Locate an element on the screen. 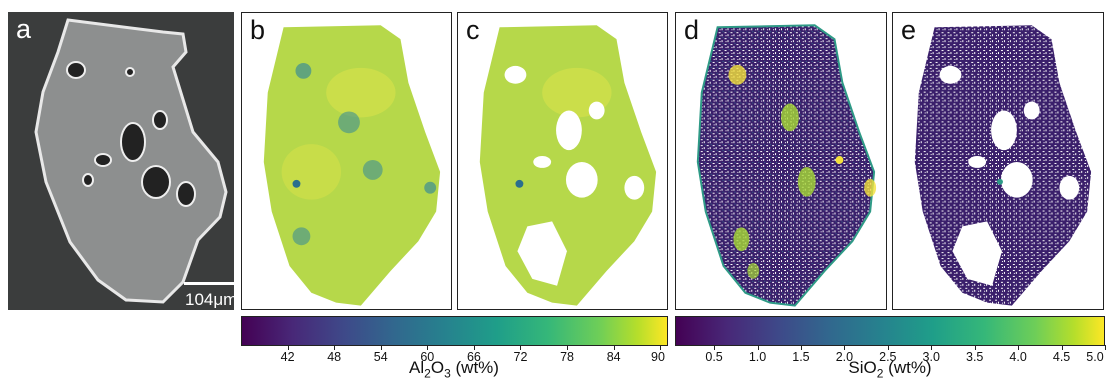 This screenshot has width=1116, height=384. sio2-tick-label: 4.0 is located at coordinates (1018, 357).